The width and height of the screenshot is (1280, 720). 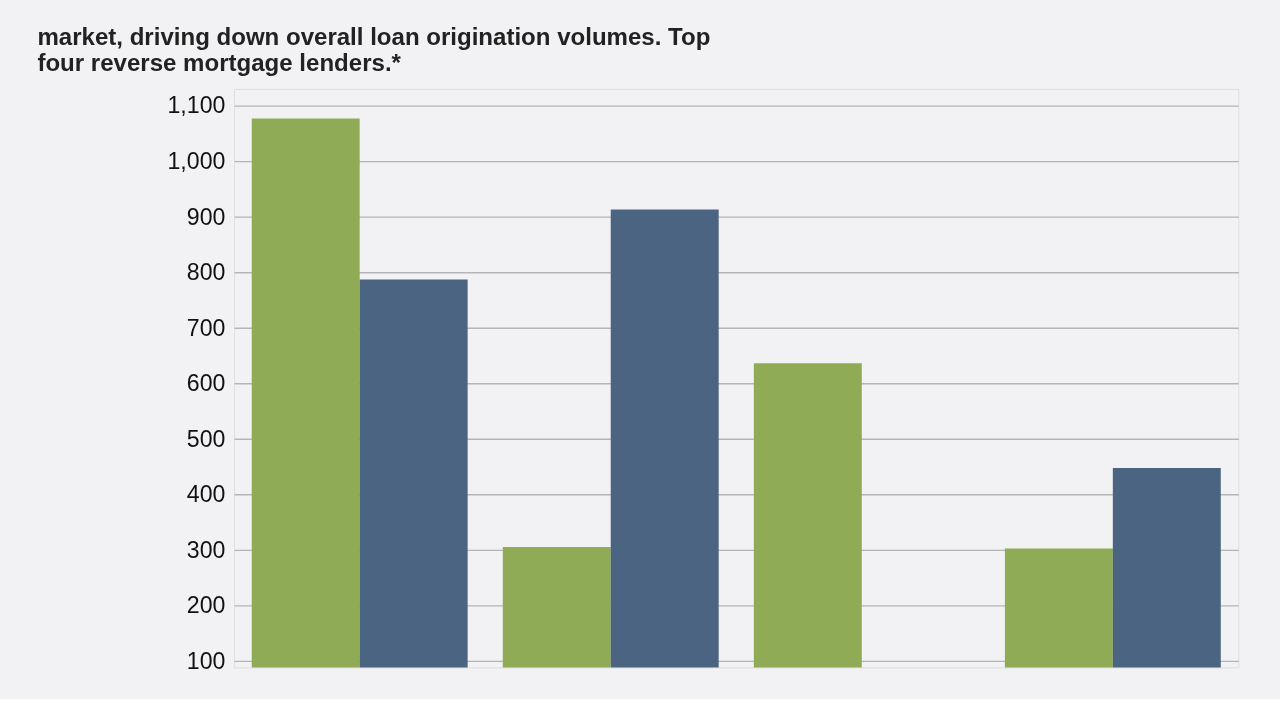 What do you see at coordinates (196, 105) in the screenshot?
I see `y-tick-label: 1,100` at bounding box center [196, 105].